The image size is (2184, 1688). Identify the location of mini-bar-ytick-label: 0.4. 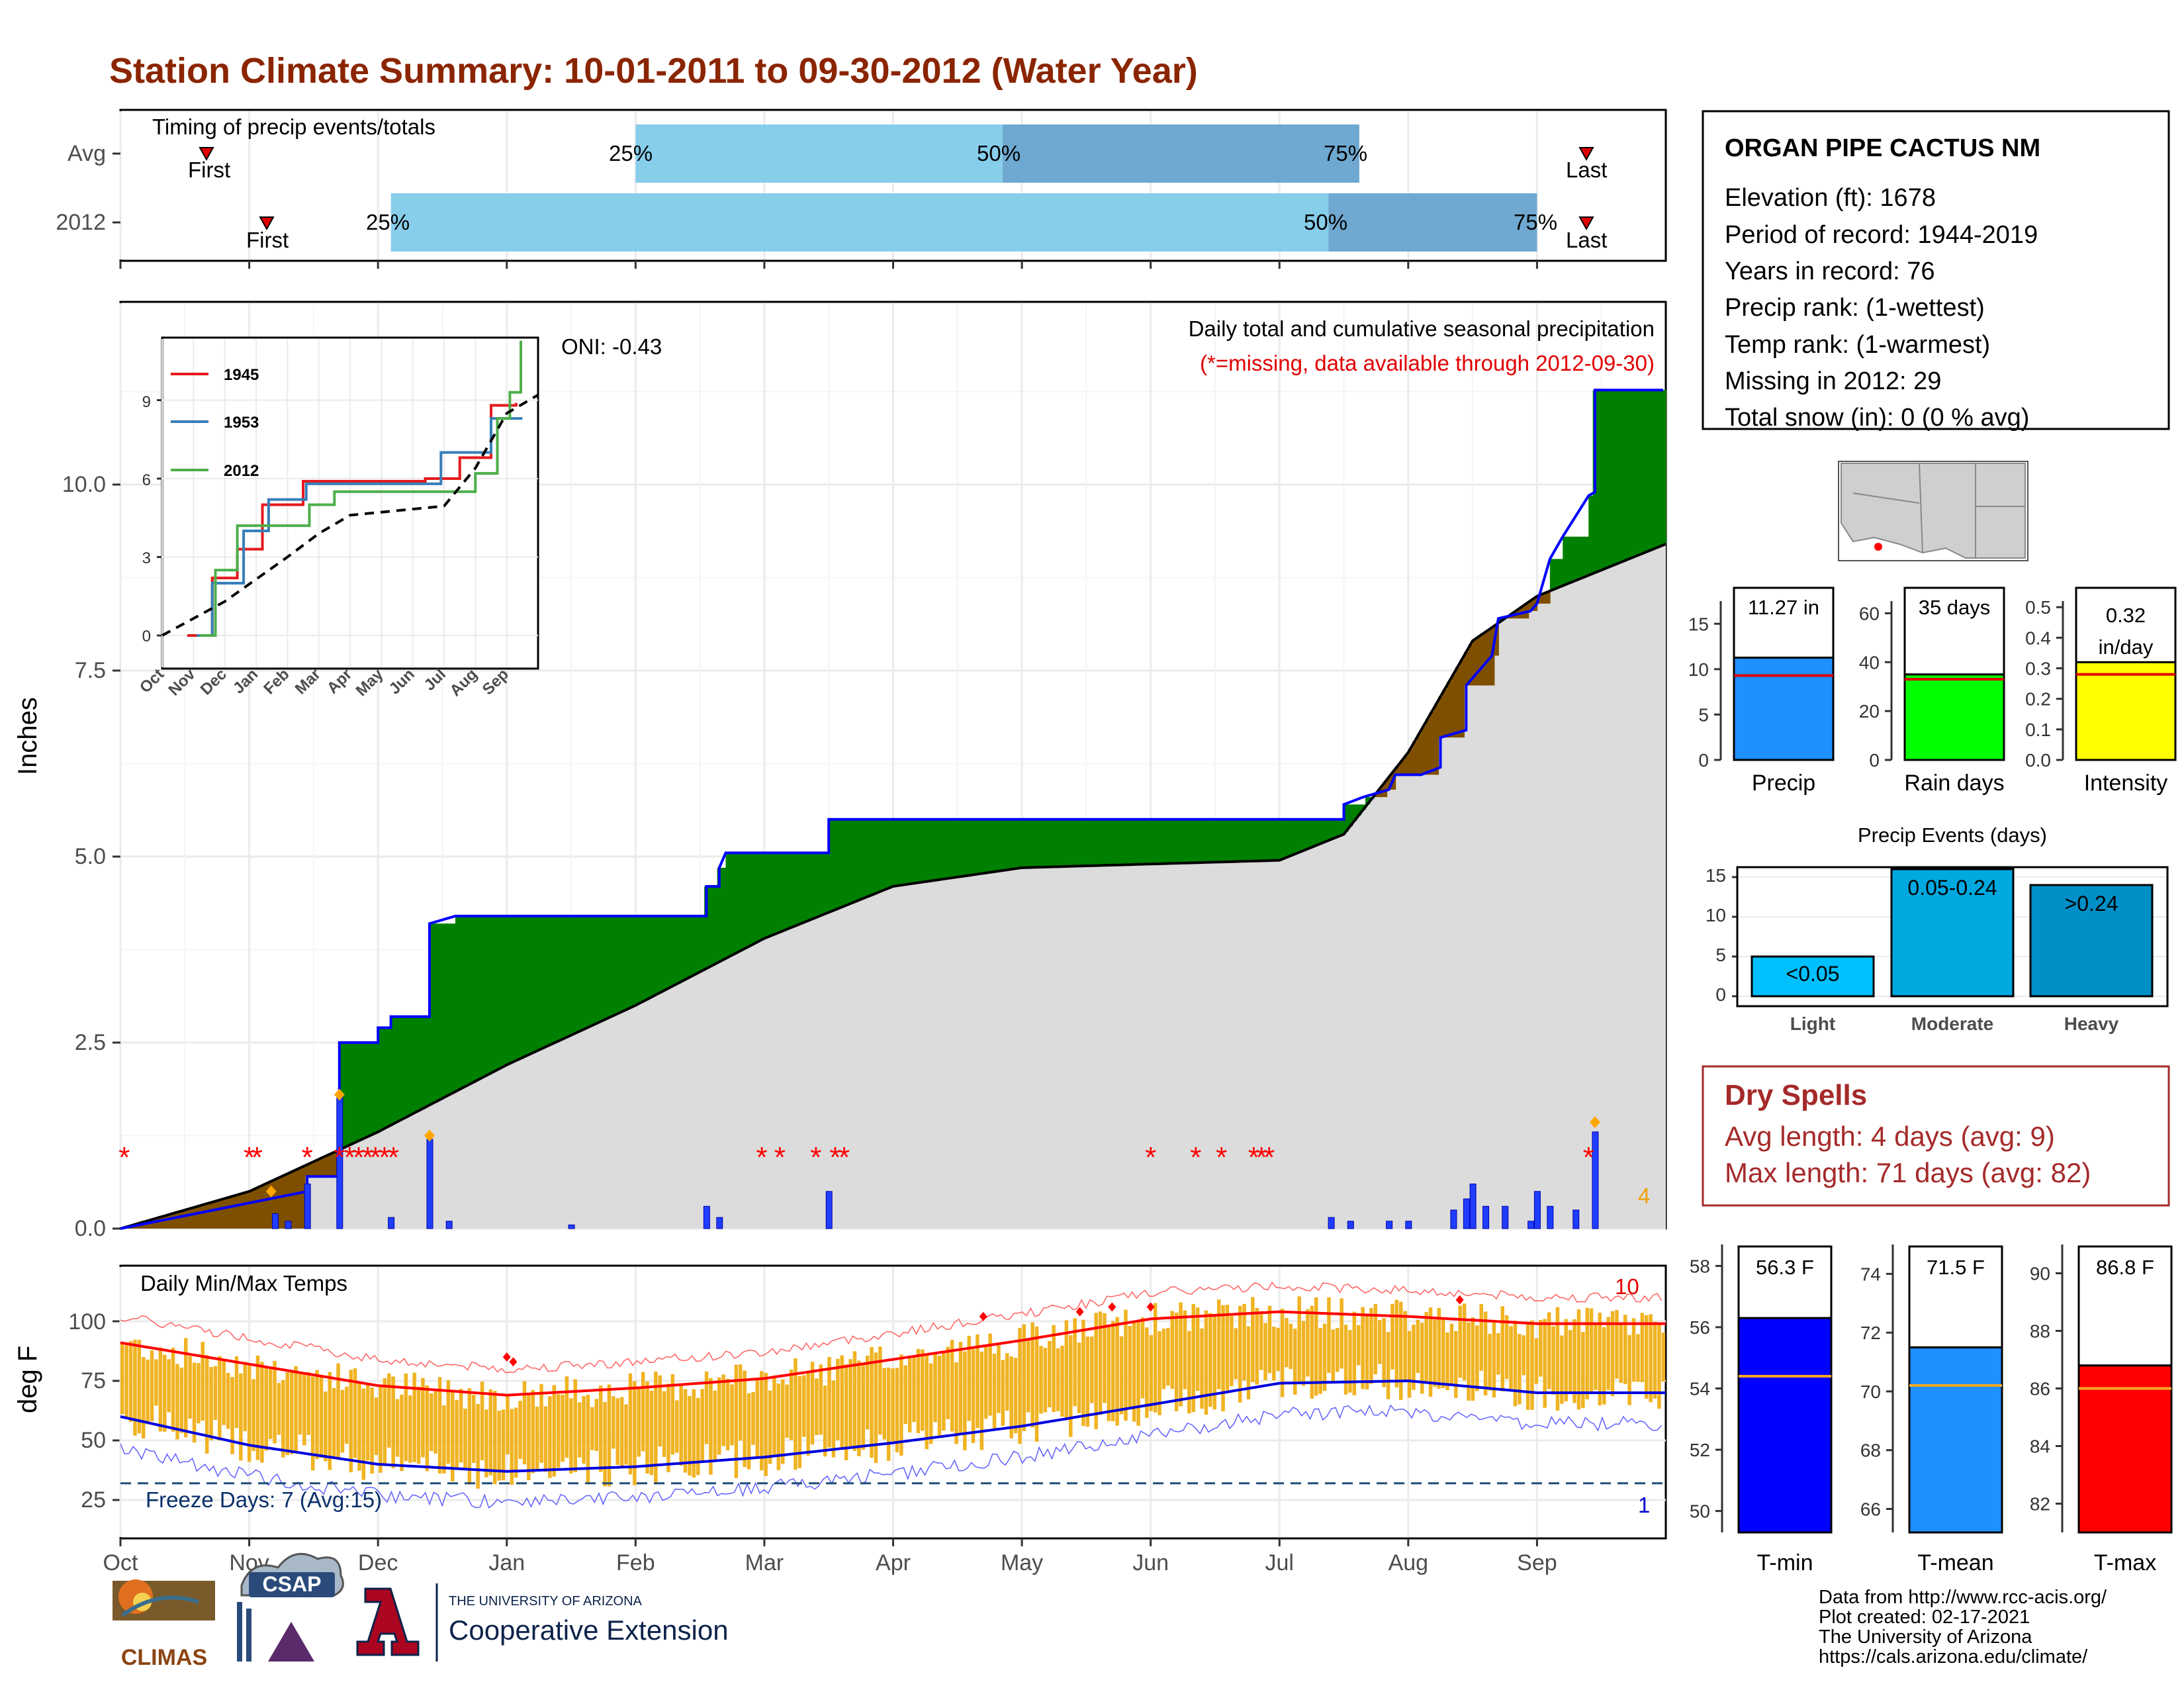
(2038, 638).